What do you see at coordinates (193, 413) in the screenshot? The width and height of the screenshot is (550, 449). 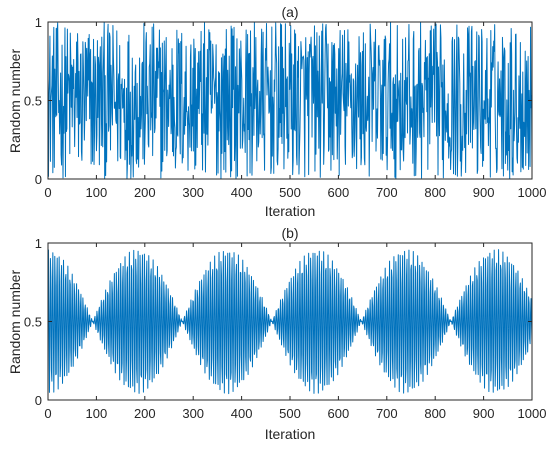 I see `panel-b-x-tick-label: 300` at bounding box center [193, 413].